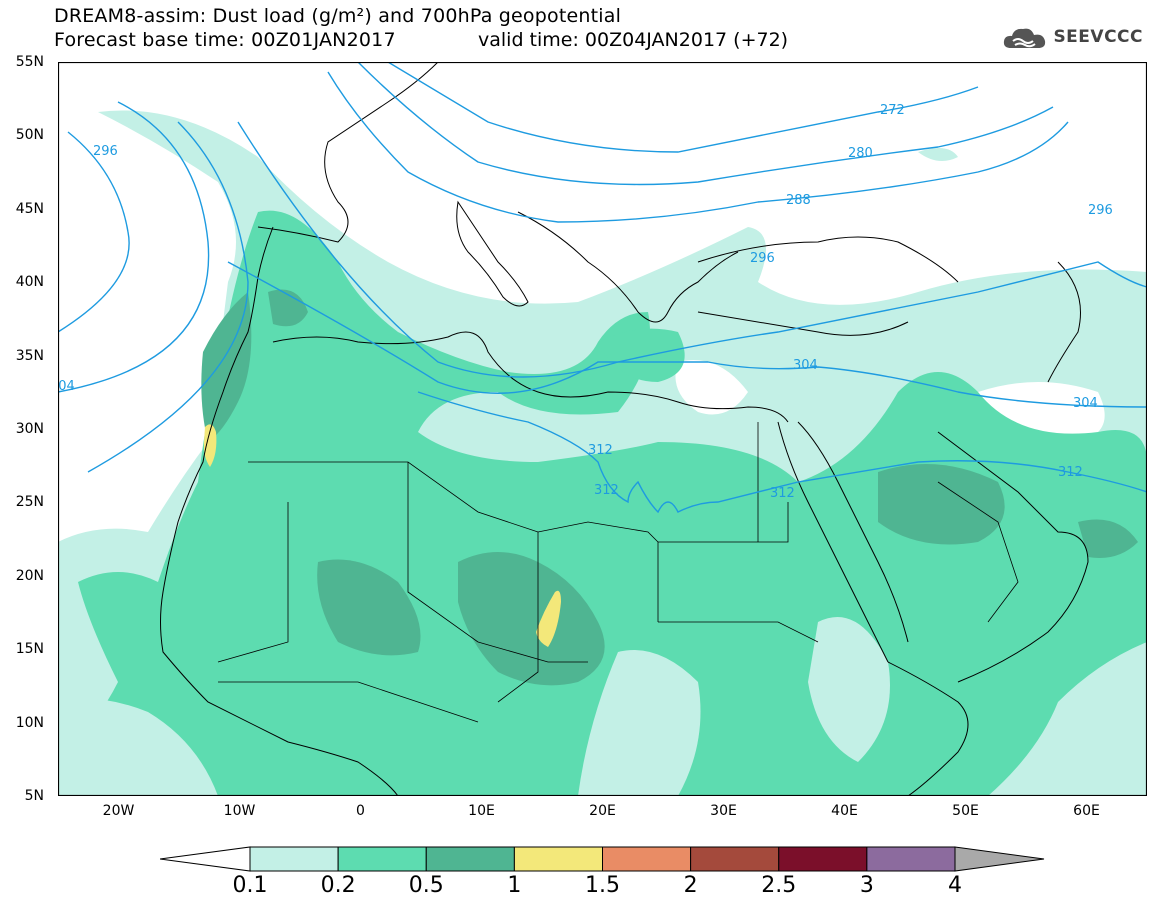 Image resolution: width=1165 pixels, height=907 pixels. What do you see at coordinates (29, 429) in the screenshot?
I see `lat-tick-label: 30N` at bounding box center [29, 429].